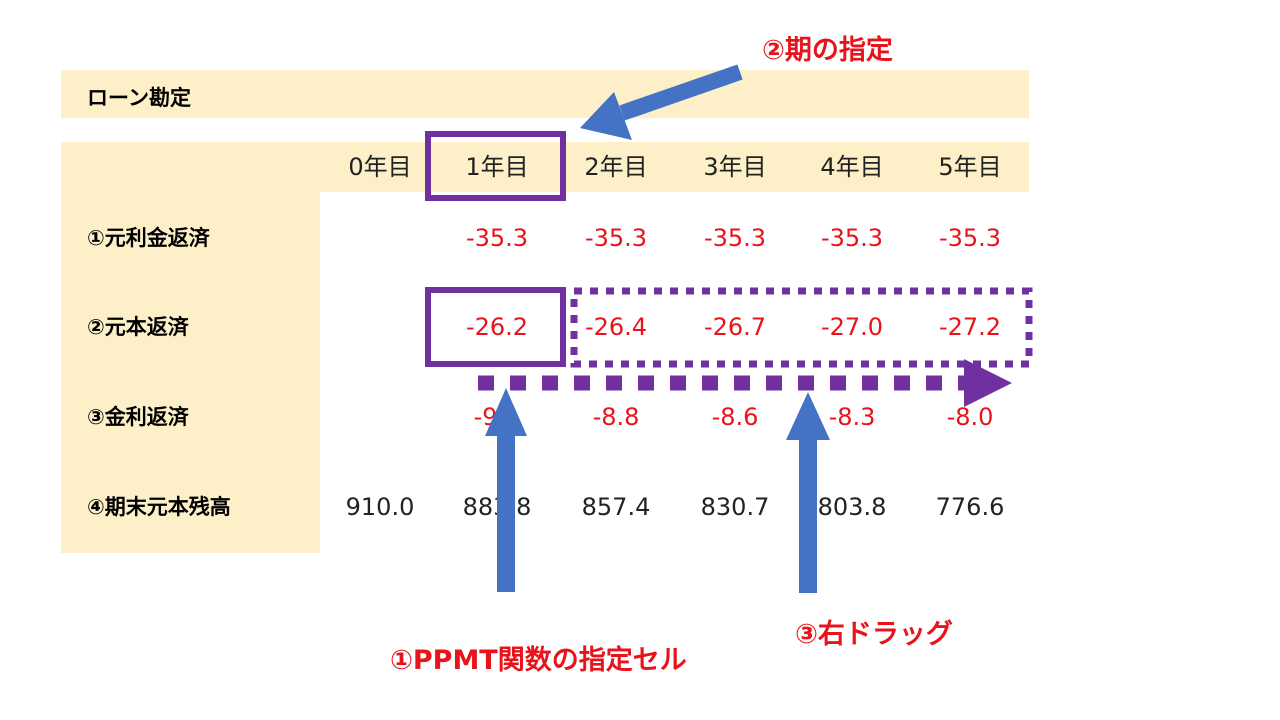  What do you see at coordinates (852, 507) in the screenshot?
I see `cell-balance-4: 803.8` at bounding box center [852, 507].